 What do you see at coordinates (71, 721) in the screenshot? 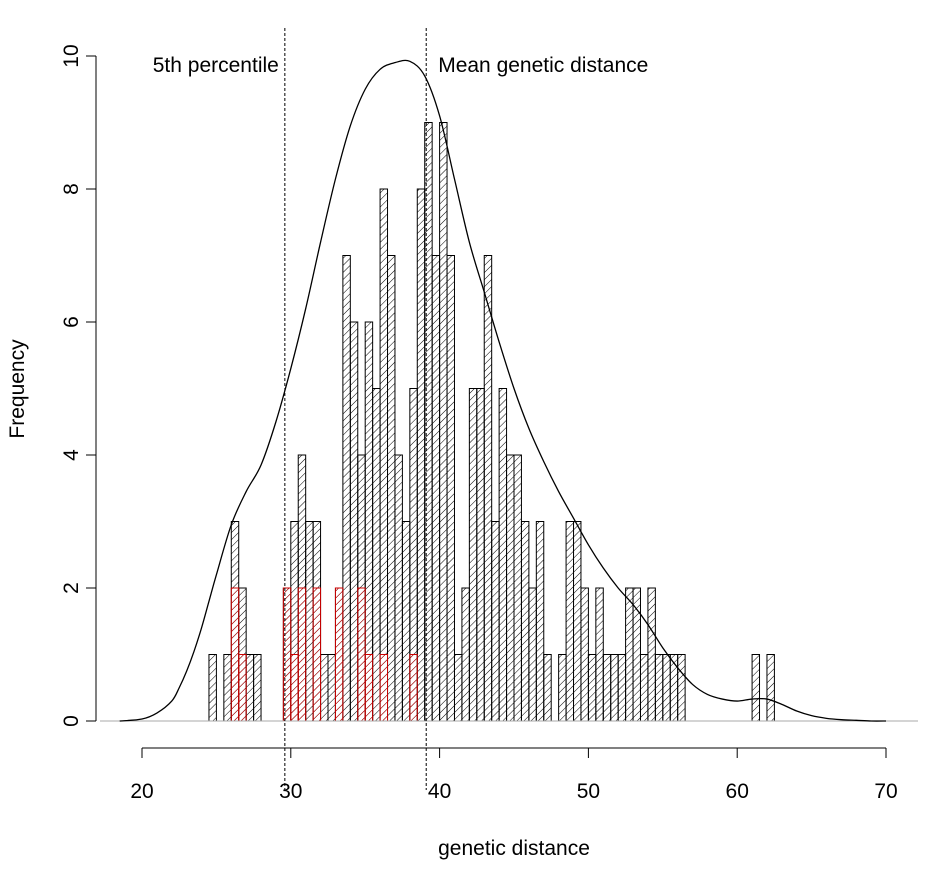
I see `y-tick-label: 0` at bounding box center [71, 721].